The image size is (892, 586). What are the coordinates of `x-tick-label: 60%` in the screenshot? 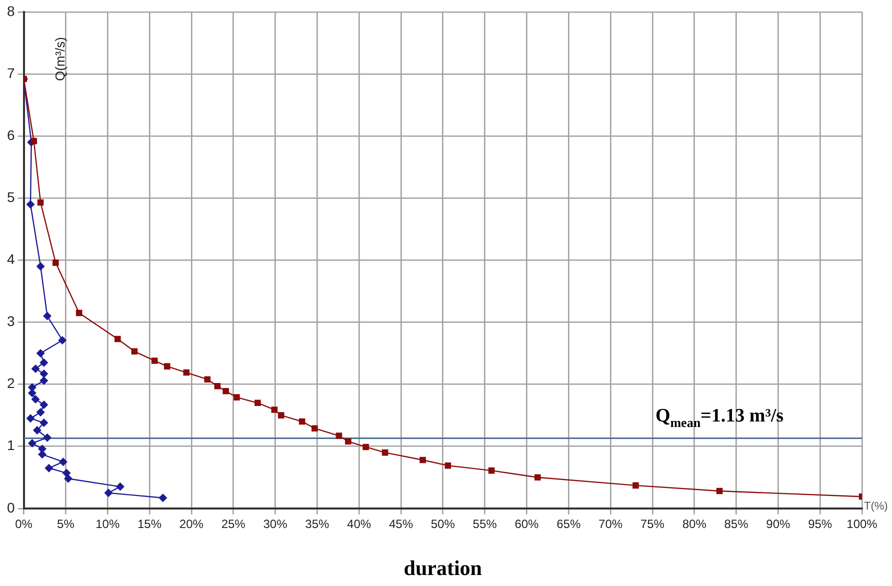 It's located at (527, 523).